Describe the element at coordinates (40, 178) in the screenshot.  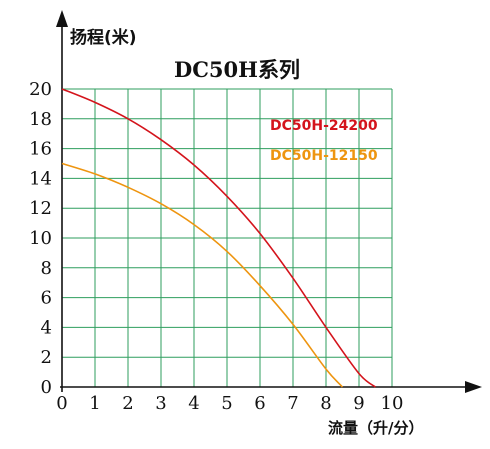
I see `y-tick-label: 14` at that location.